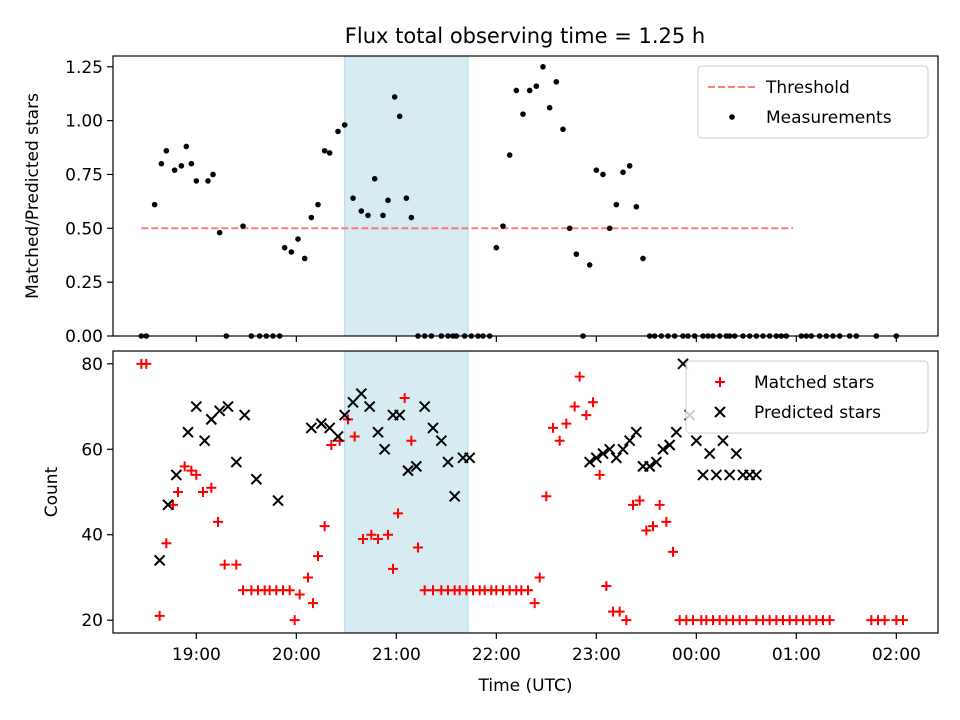 This screenshot has width=960, height=720. What do you see at coordinates (720, 412) in the screenshot?
I see `legend-predicted-swatch` at bounding box center [720, 412].